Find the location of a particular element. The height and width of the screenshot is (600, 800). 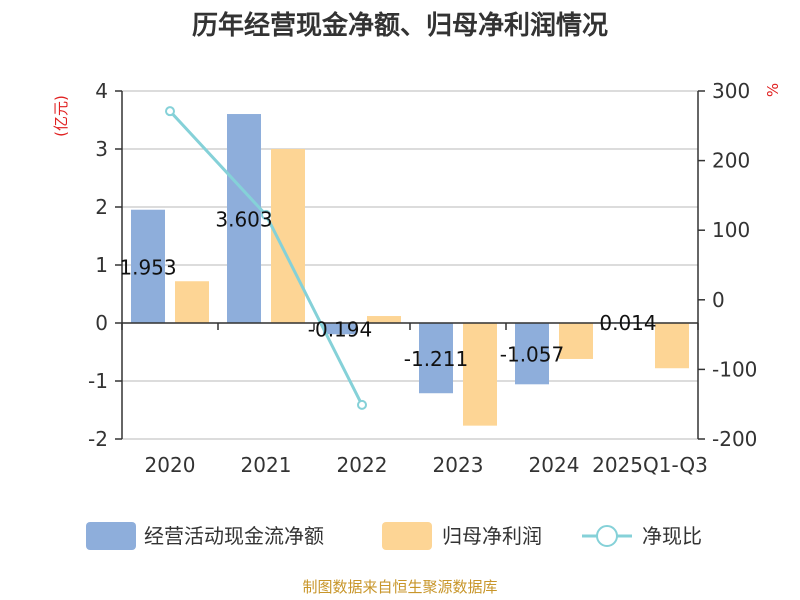

bar-cash-2021 is located at coordinates (244, 218).